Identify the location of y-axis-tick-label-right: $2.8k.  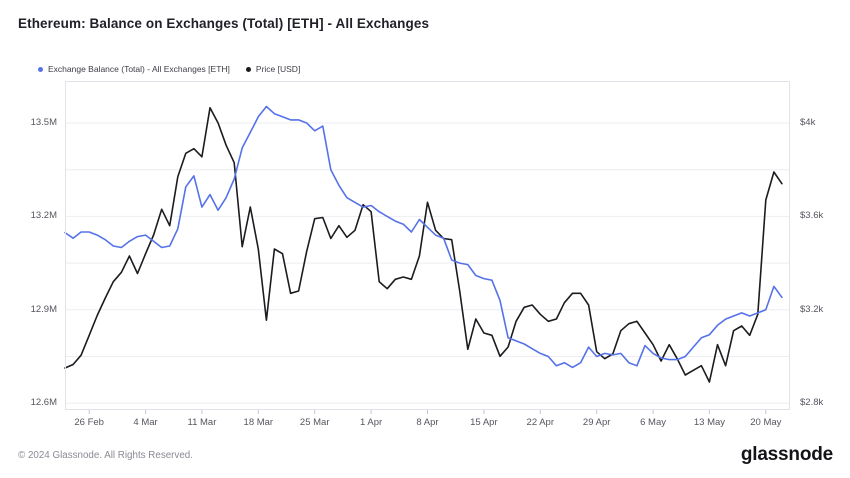
(812, 402).